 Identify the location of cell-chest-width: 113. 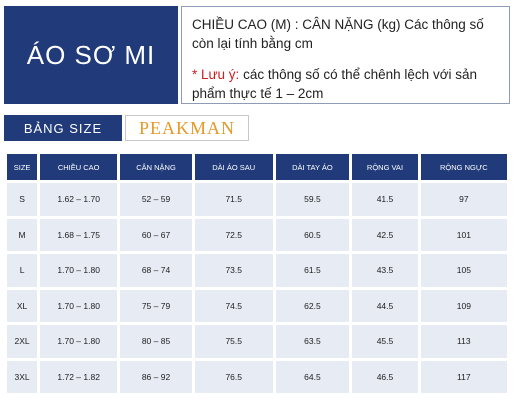
(463, 341).